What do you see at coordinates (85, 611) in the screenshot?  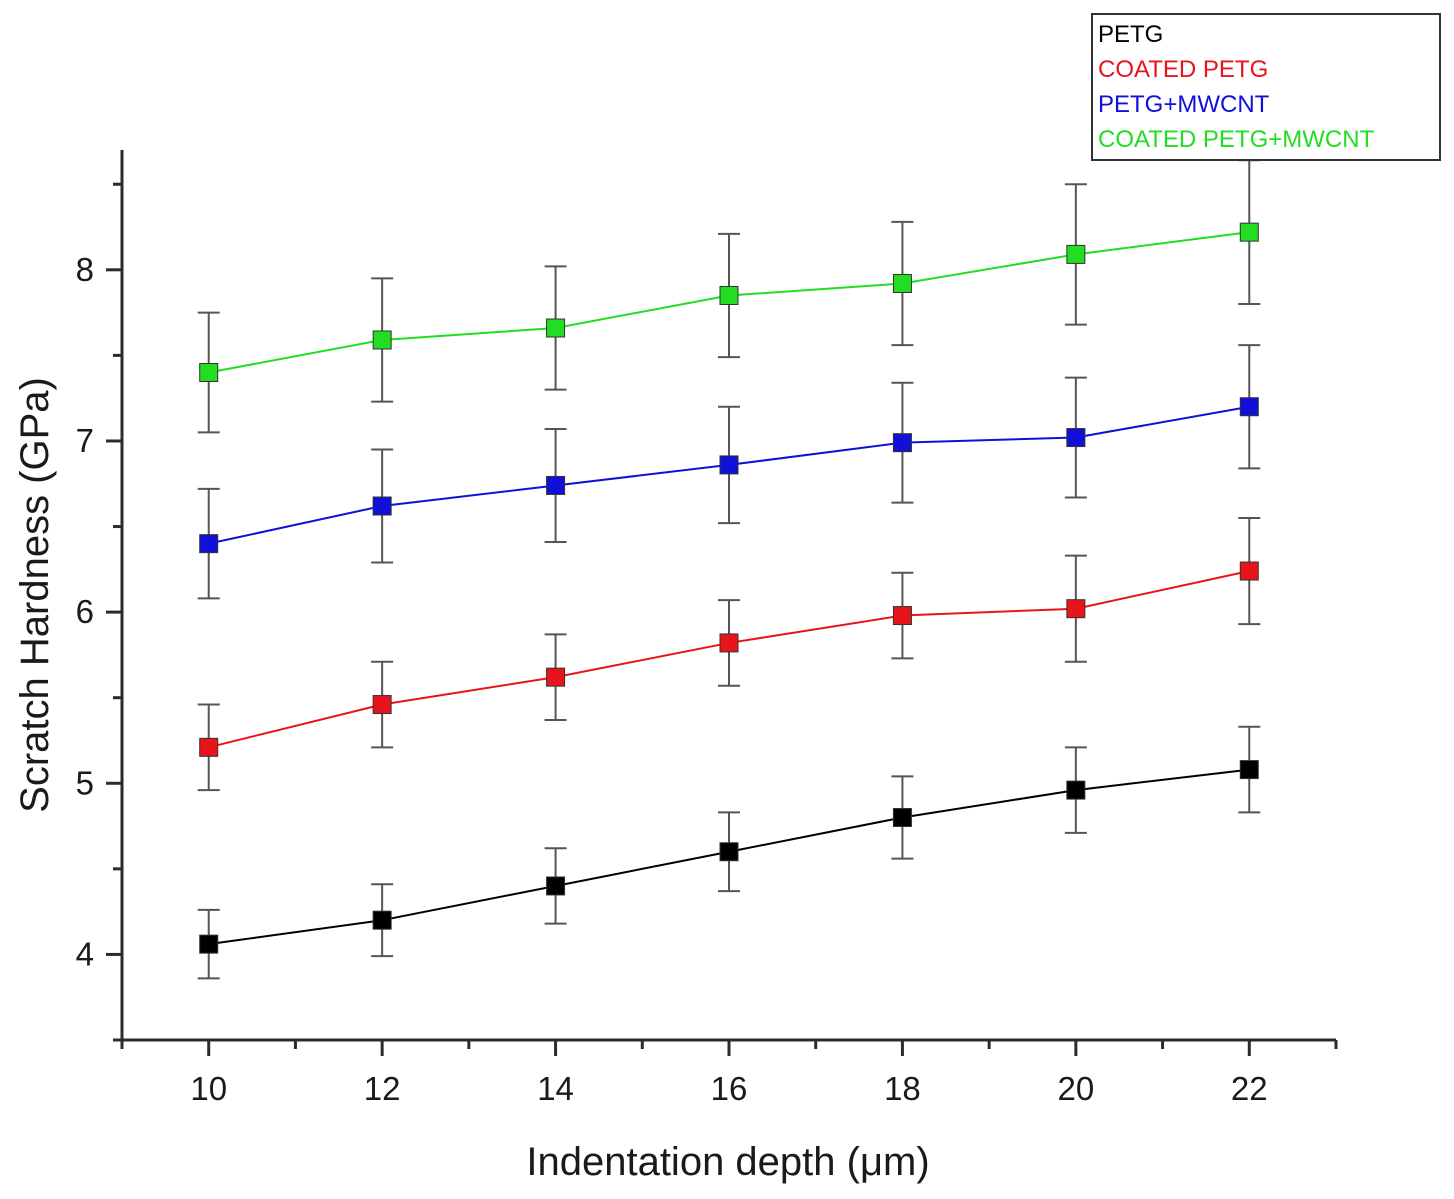 I see `y-tick-label: 6` at bounding box center [85, 611].